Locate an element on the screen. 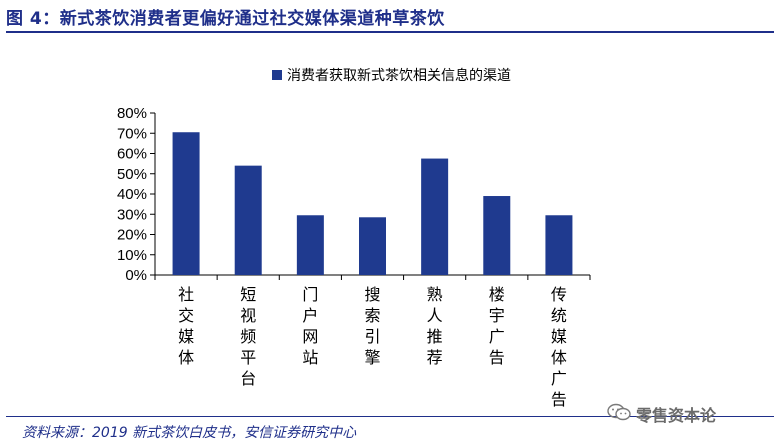  y-tick-label: 80% is located at coordinates (132, 113).